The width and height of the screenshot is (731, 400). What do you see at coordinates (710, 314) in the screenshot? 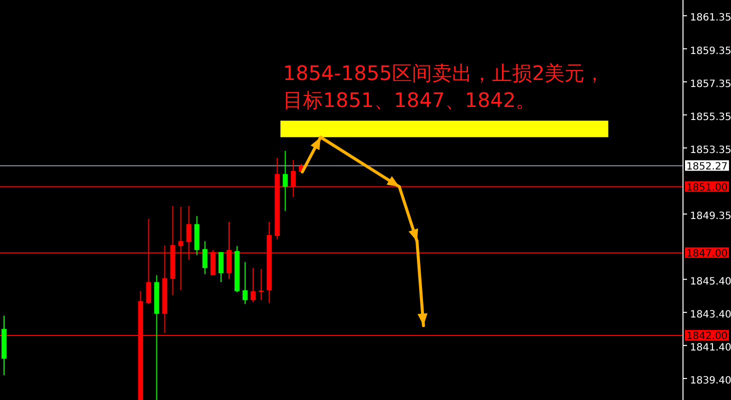
I see `y-tick-label: 1843.40` at bounding box center [710, 314].